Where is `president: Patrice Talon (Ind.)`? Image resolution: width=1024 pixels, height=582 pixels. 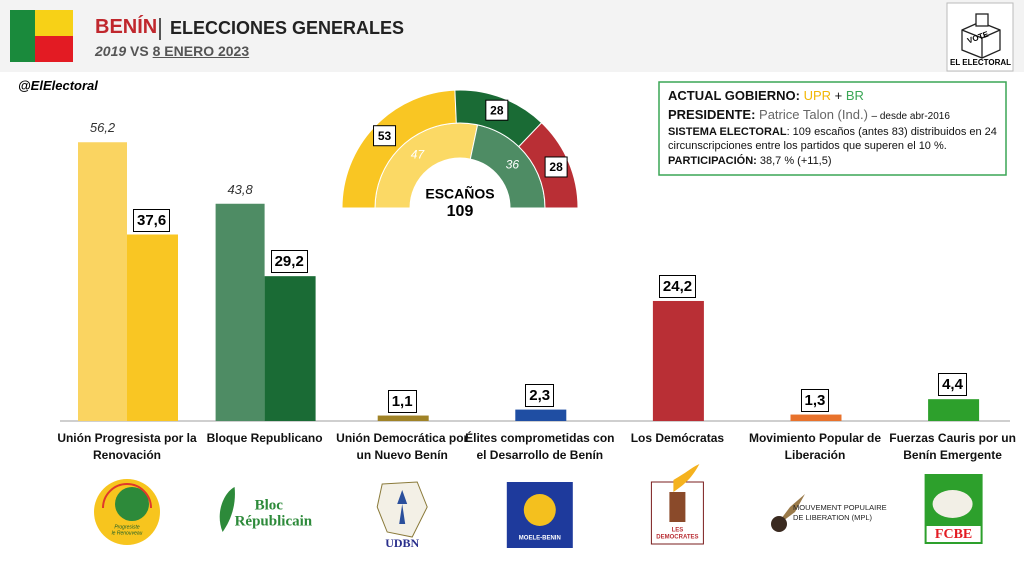 president: Patrice Talon (Ind.) is located at coordinates (813, 114).